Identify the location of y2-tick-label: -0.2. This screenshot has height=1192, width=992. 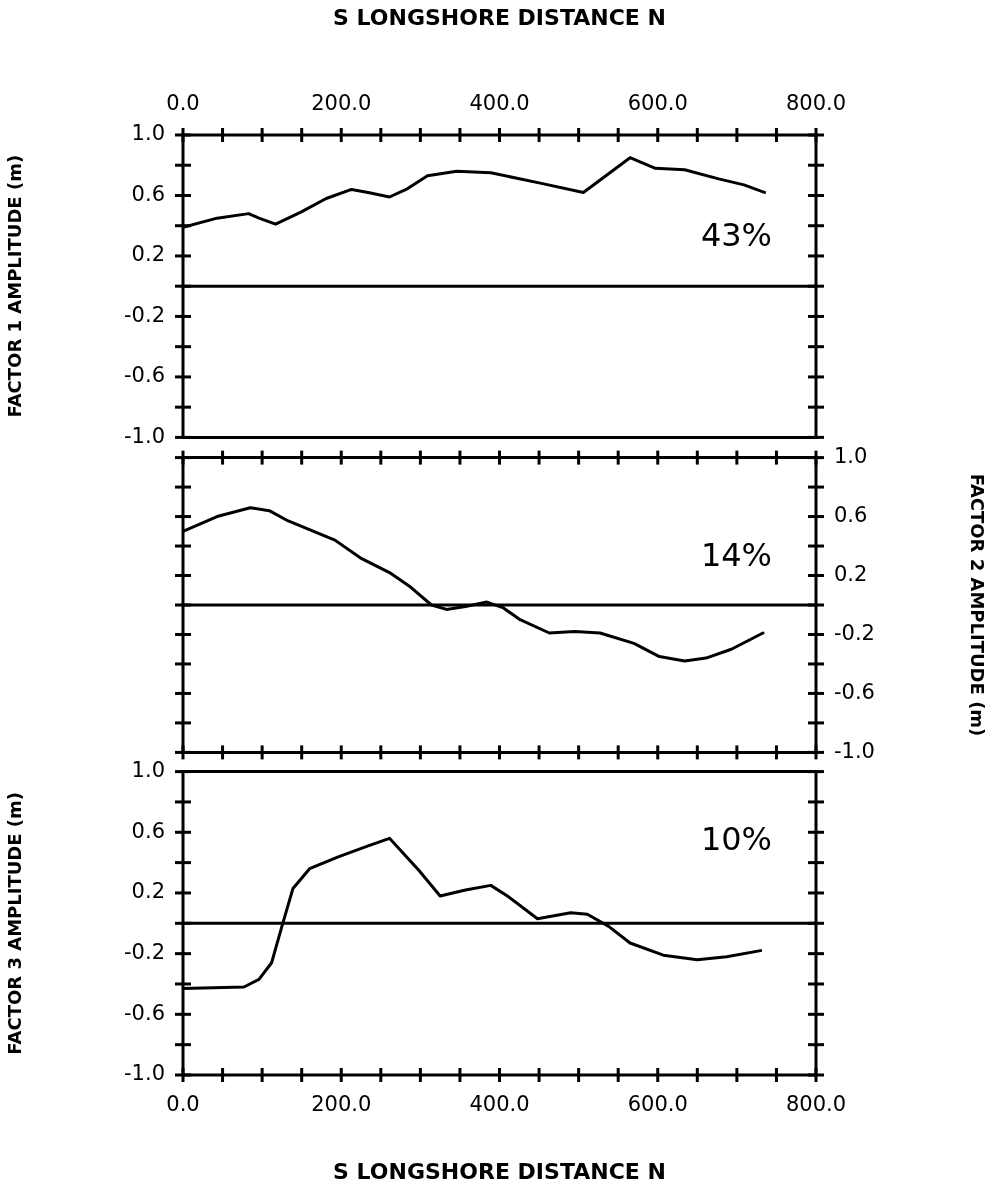
(854, 632).